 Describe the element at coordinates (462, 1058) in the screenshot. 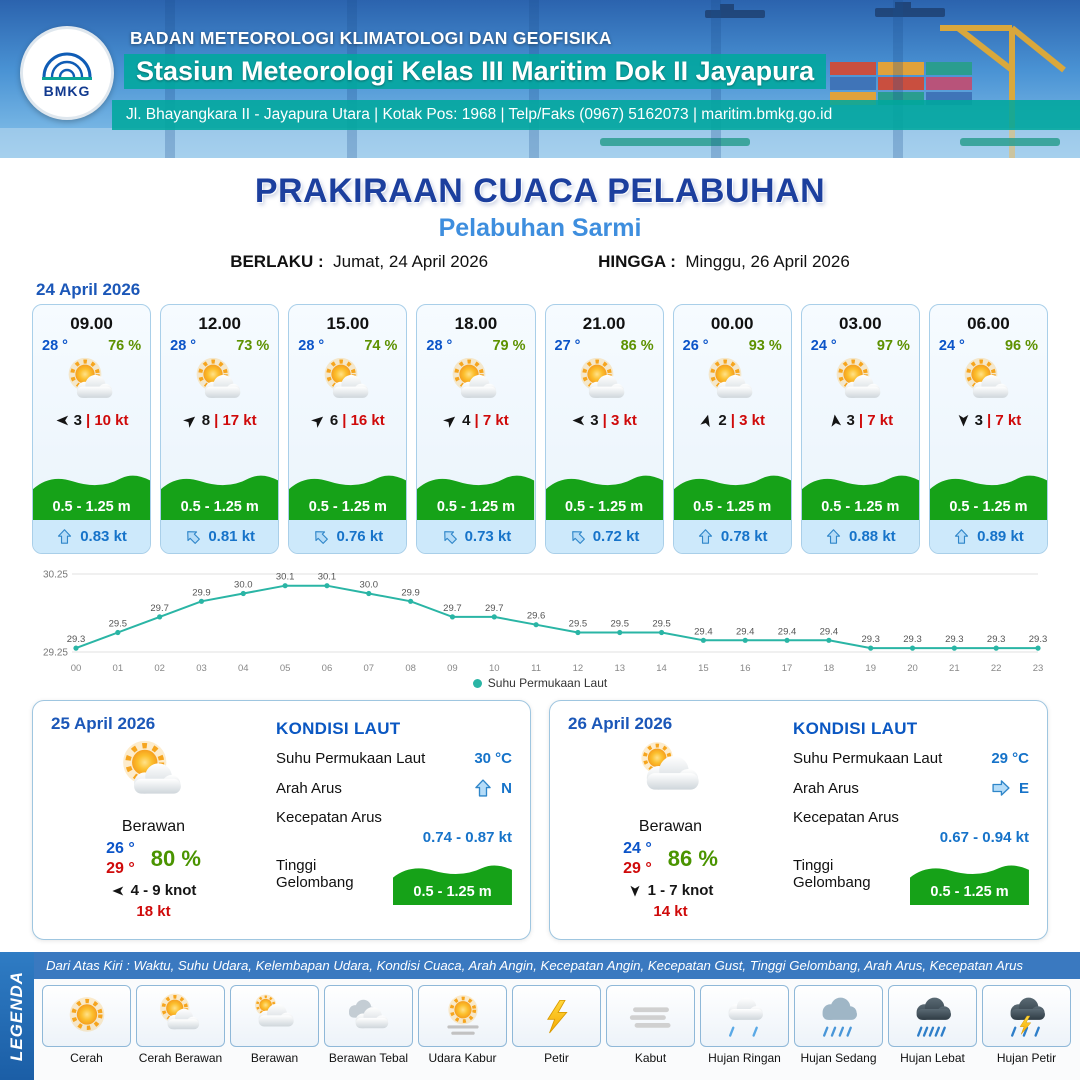

I see `legend-label: Udara Kabur` at that location.